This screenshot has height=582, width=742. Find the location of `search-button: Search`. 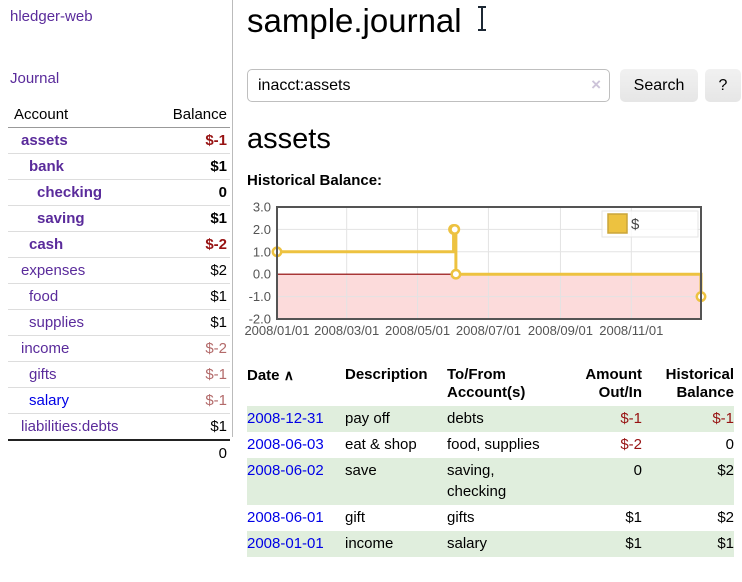

search-button: Search is located at coordinates (659, 85).